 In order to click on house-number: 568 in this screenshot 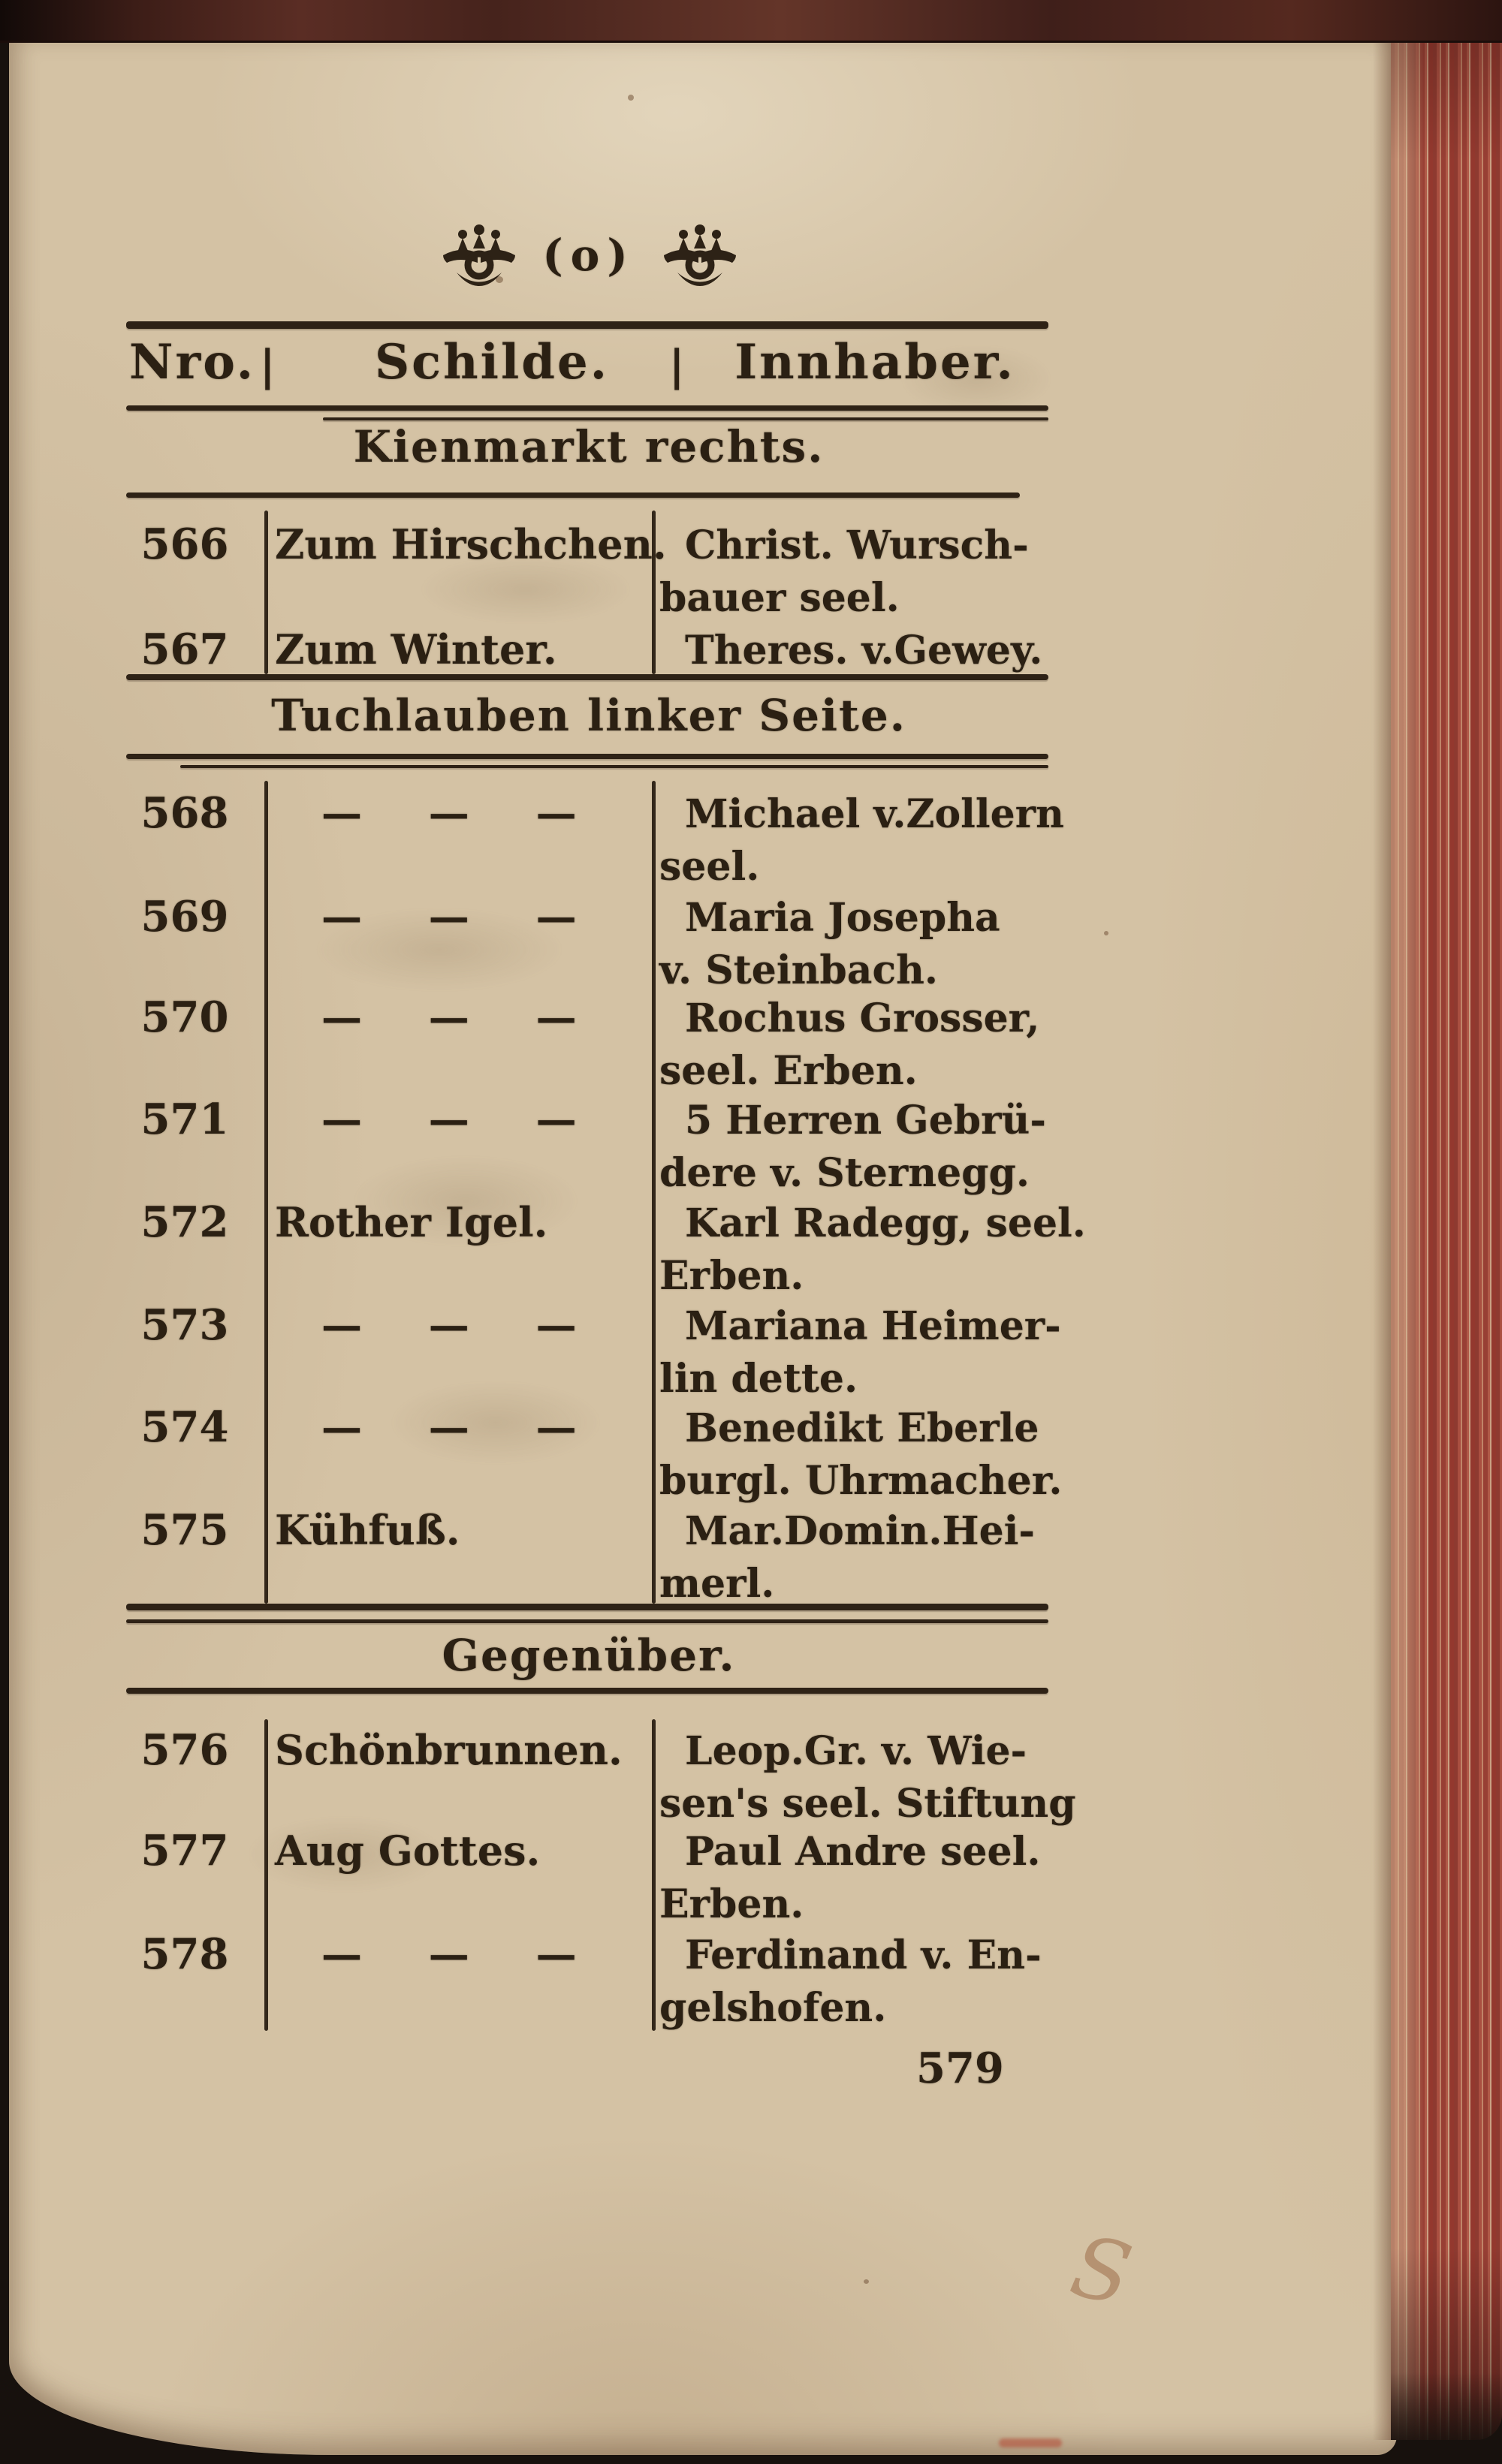, I will do `click(184, 813)`.